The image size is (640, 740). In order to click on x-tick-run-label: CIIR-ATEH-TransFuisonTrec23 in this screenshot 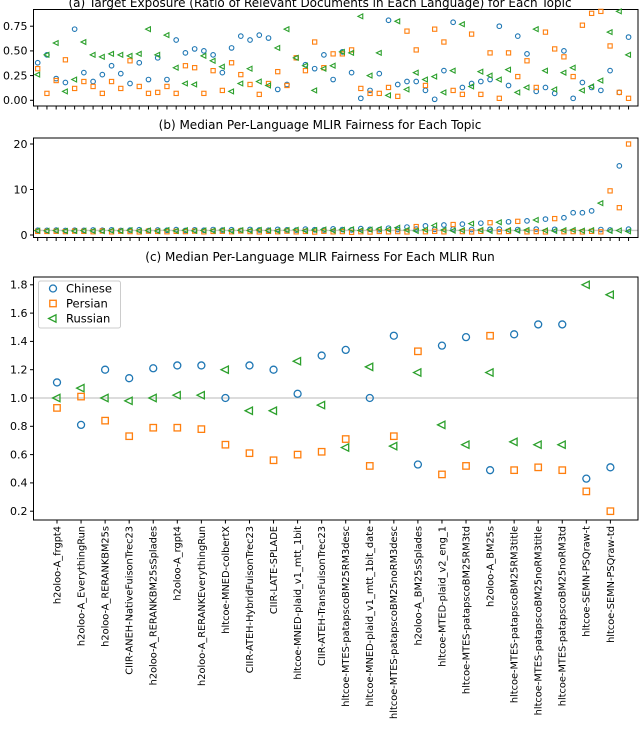, I will do `click(322, 596)`.